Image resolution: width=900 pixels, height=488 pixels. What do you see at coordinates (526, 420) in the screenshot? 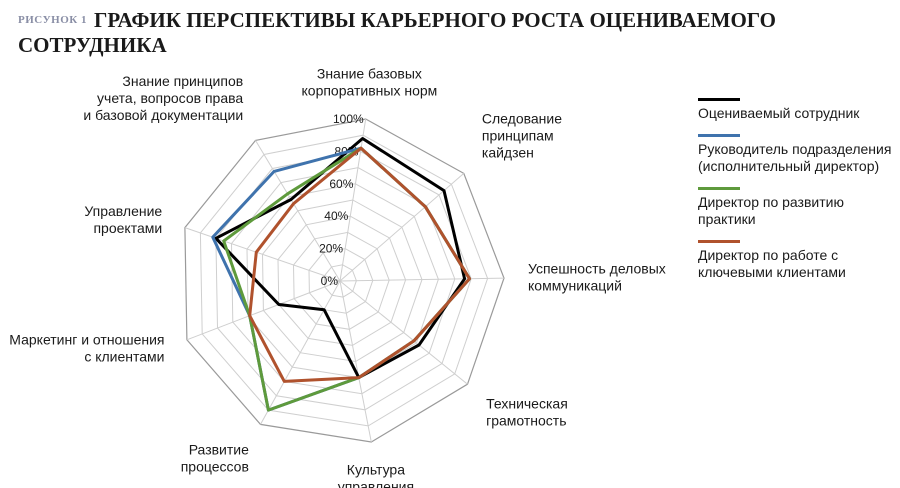
I see `axis-label-line: грамотность` at bounding box center [526, 420].